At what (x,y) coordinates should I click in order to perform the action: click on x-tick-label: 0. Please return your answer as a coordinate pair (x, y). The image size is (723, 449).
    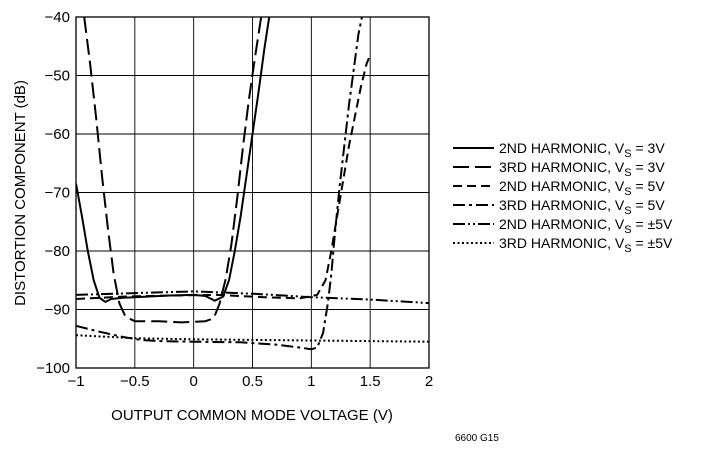
    Looking at the image, I should click on (193, 381).